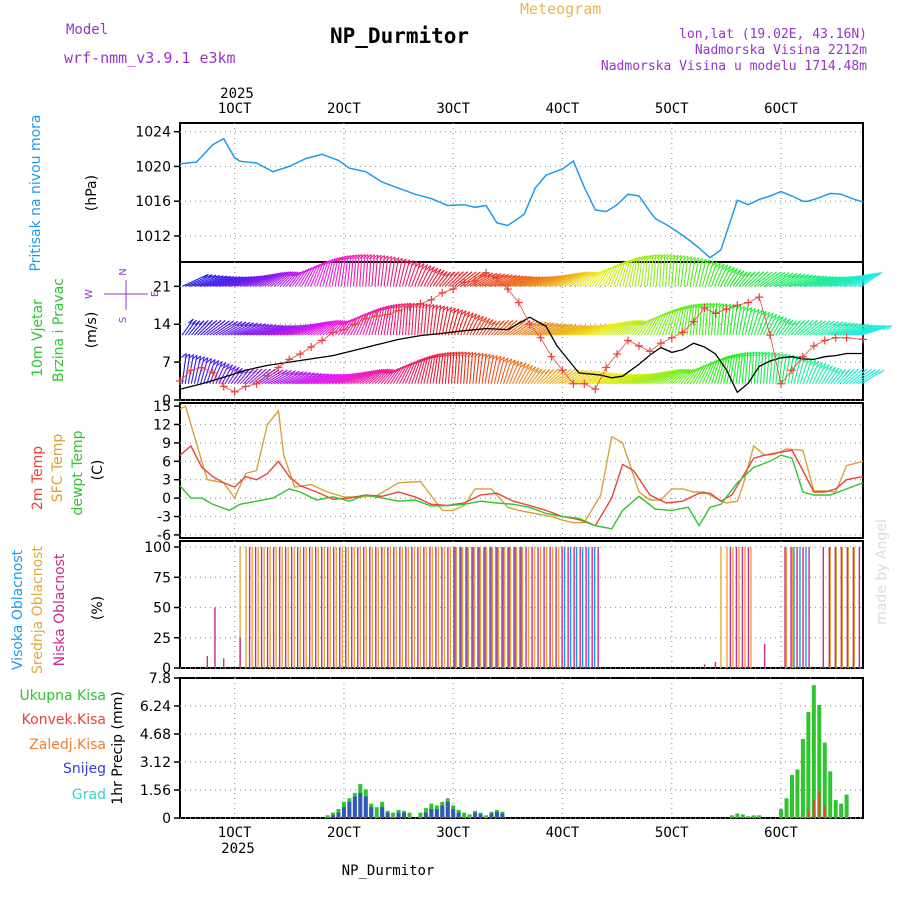  What do you see at coordinates (123, 320) in the screenshot?
I see `compass-south: S` at bounding box center [123, 320].